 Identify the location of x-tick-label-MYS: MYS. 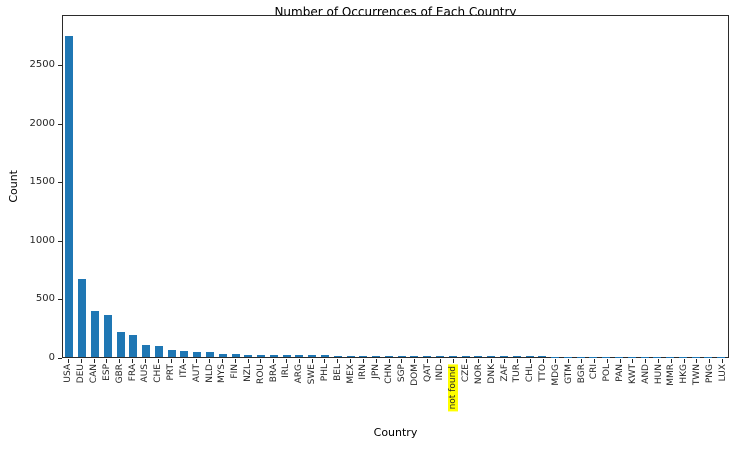
(222, 373).